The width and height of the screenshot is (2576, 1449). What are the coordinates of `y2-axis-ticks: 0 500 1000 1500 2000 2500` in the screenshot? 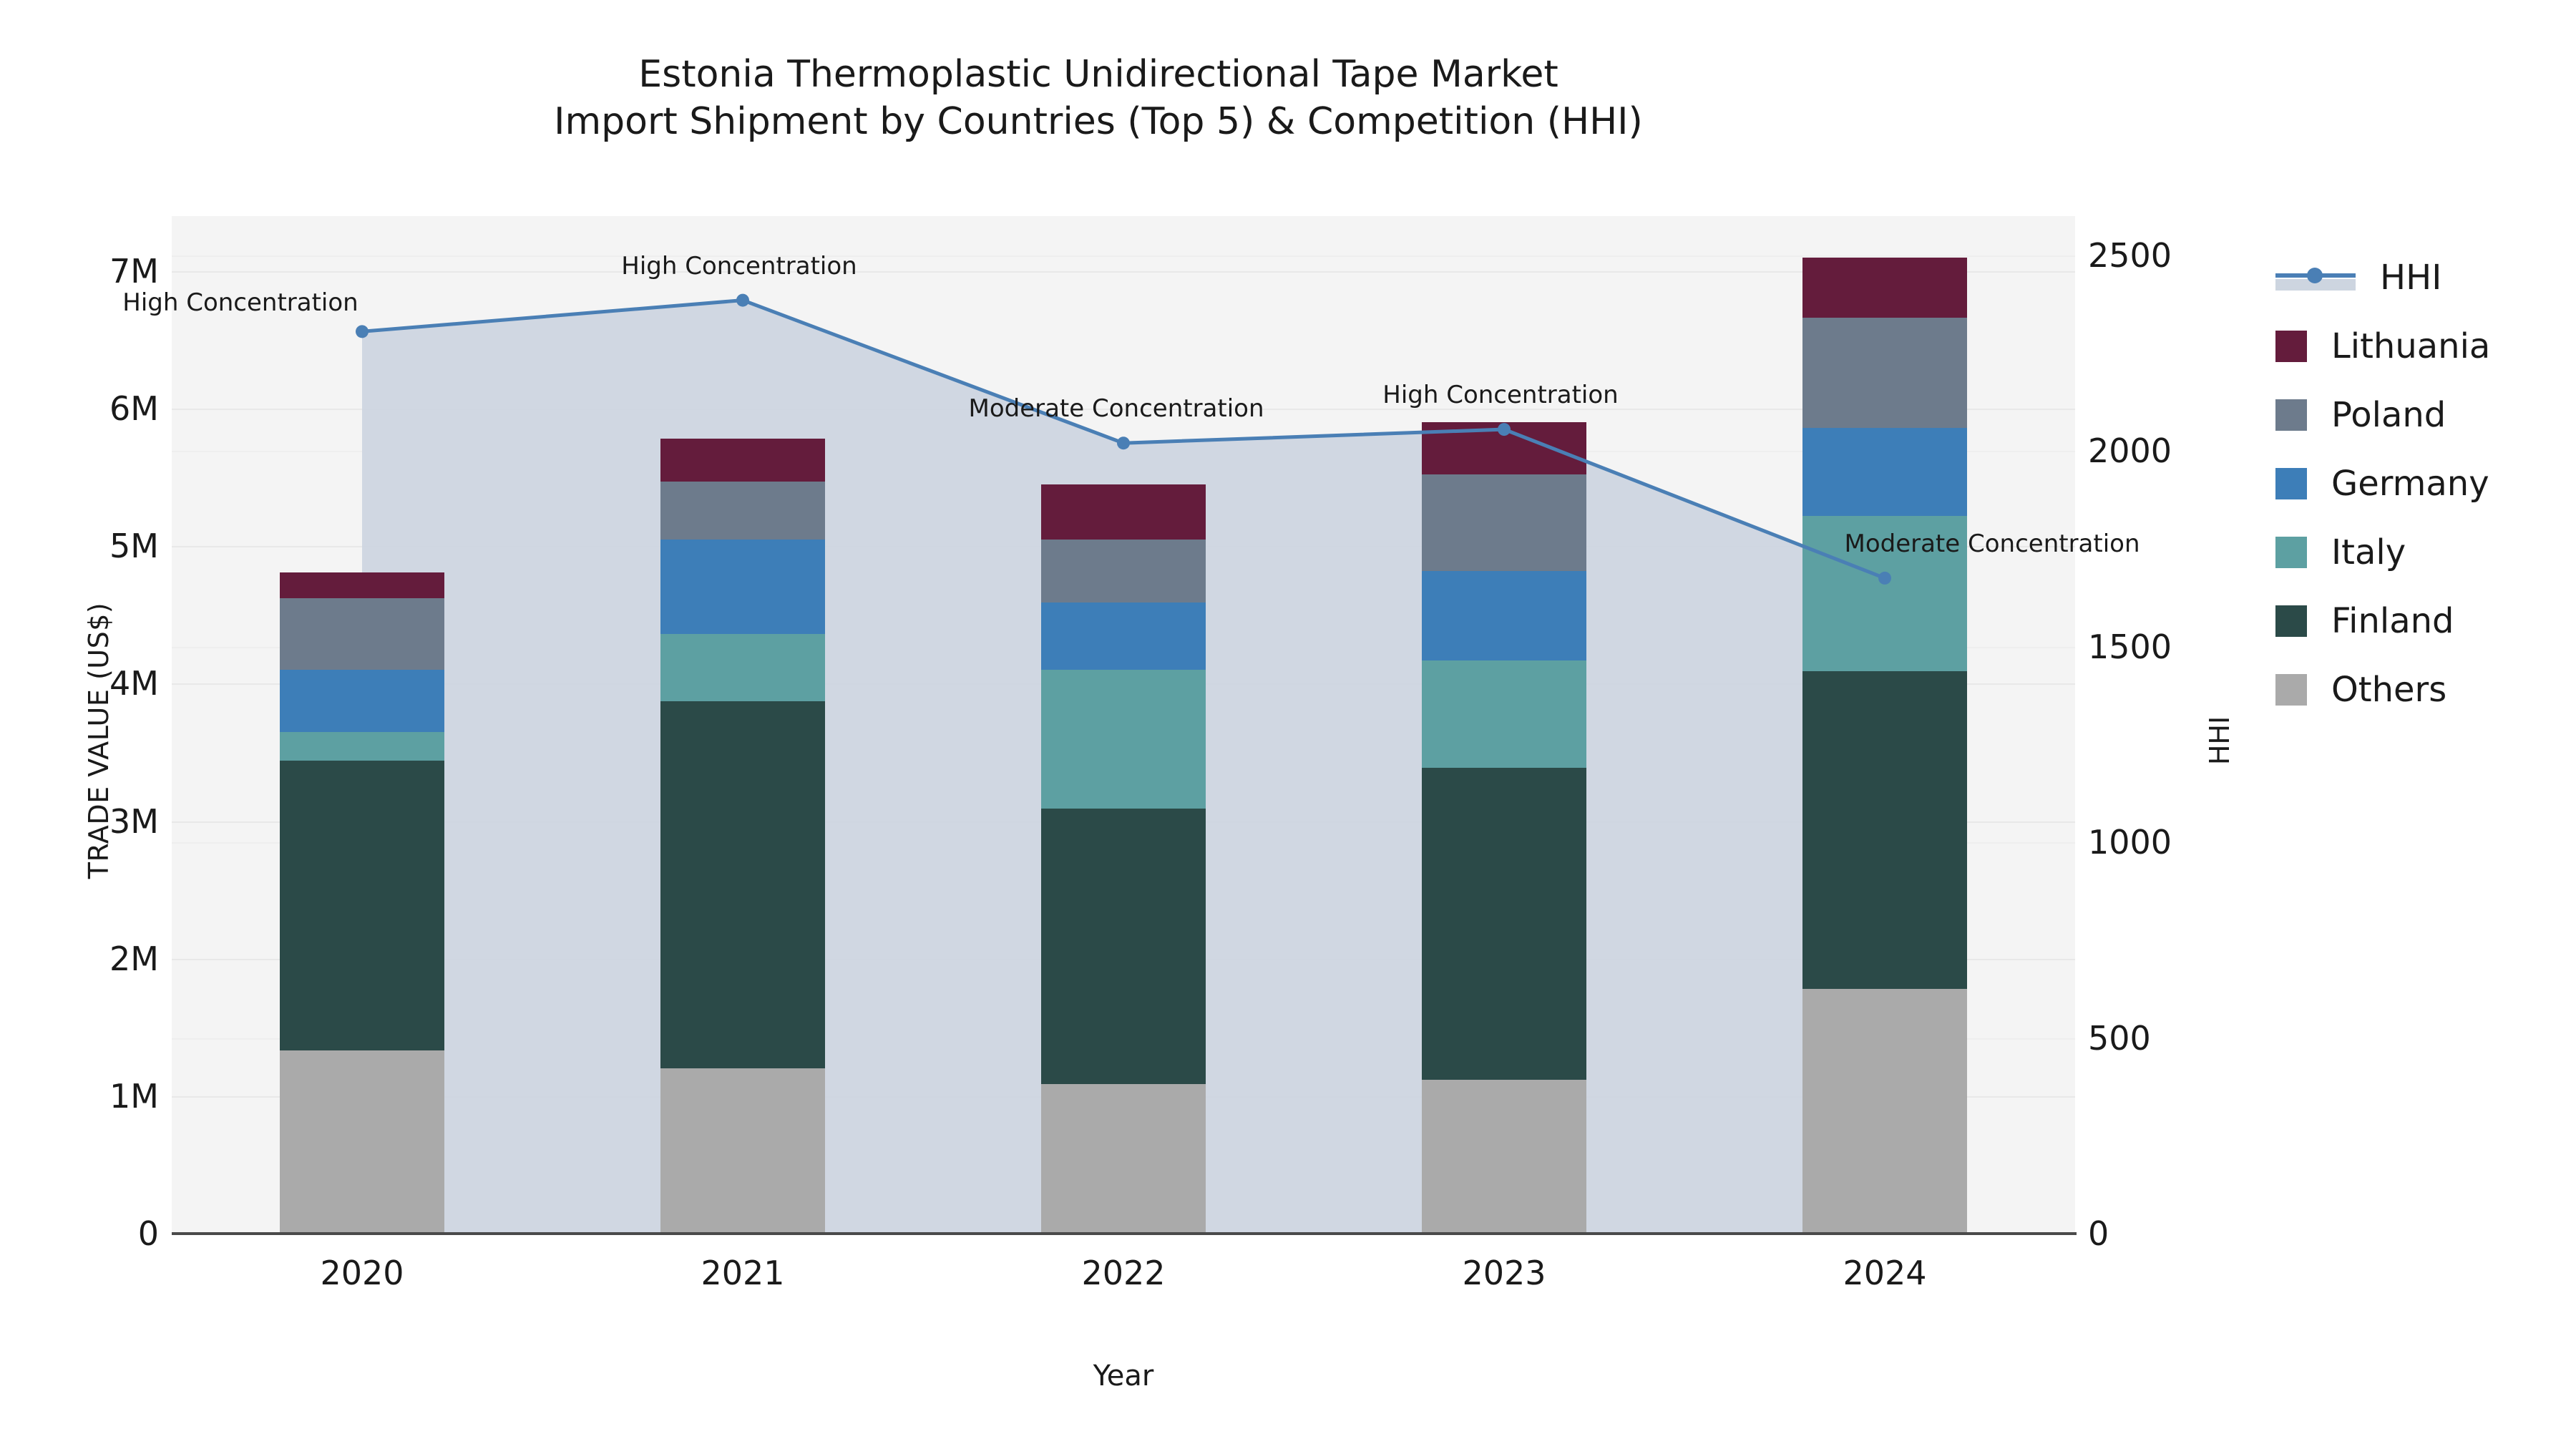 It's located at (2175, 735).